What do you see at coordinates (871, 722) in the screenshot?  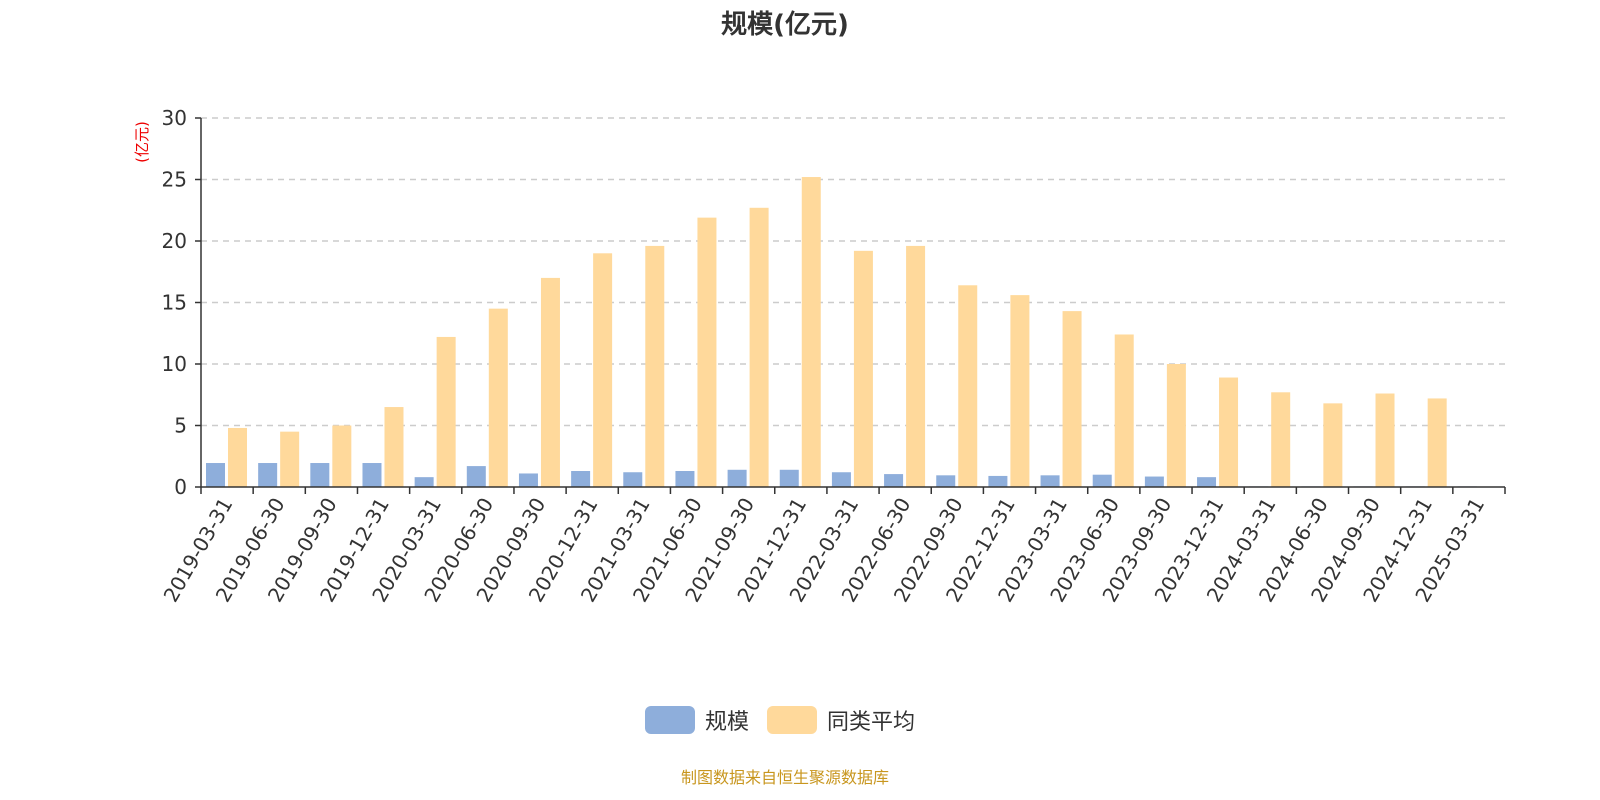 I see `legend-label: 同类平均` at bounding box center [871, 722].